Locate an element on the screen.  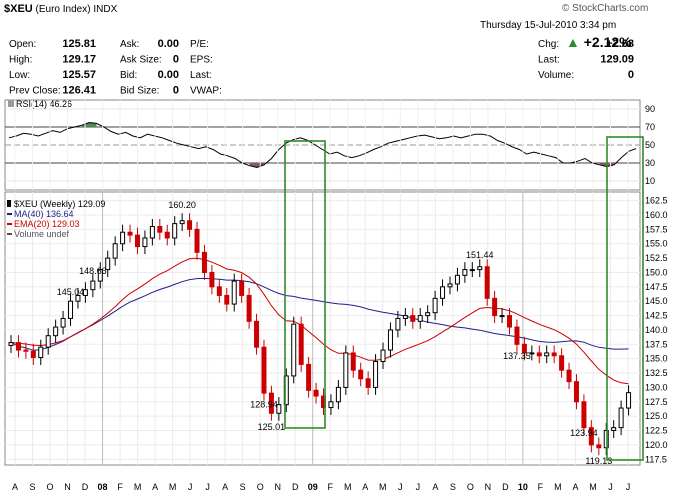
price-tick-label: 117.5 is located at coordinates (656, 459).